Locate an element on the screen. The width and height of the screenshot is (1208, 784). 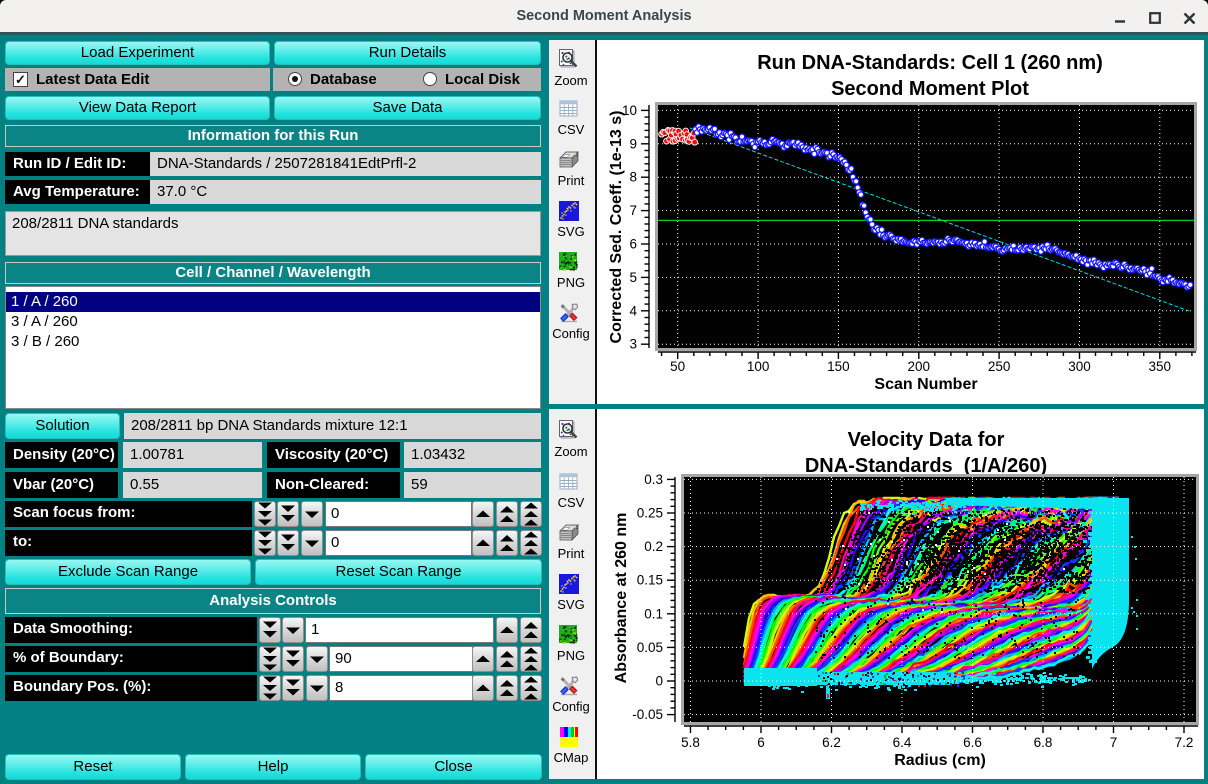
svg-text: 0.1 is located at coordinates (653, 613).